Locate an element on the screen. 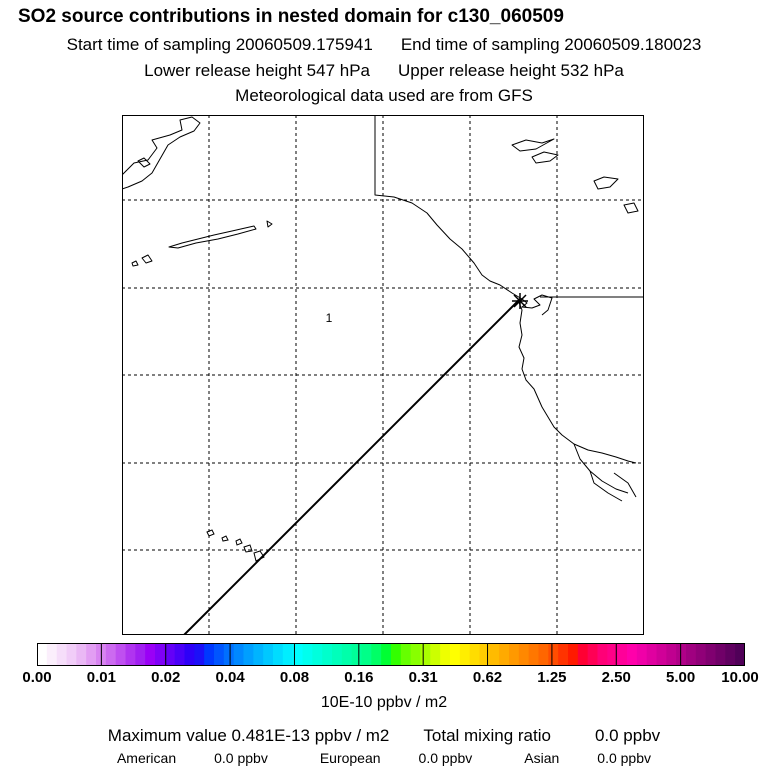 The height and width of the screenshot is (768, 768). colorbar-tick-label: 0.04 is located at coordinates (230, 677).